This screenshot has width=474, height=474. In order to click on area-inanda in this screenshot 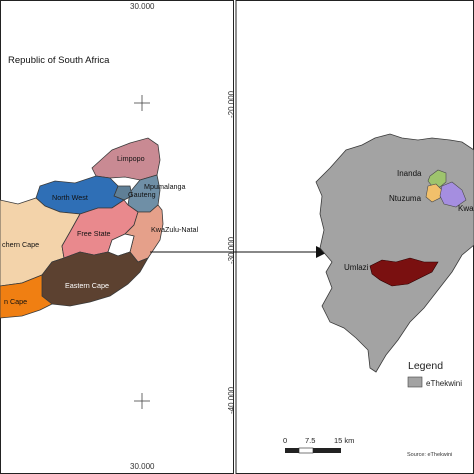, I will do `click(437, 178)`.